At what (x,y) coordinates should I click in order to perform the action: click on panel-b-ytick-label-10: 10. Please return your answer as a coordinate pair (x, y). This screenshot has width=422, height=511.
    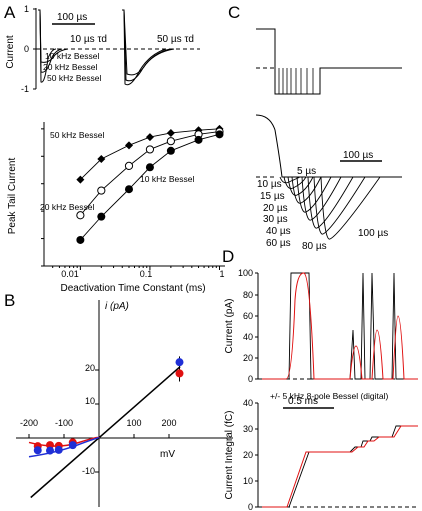
    Looking at the image, I should click on (90, 401).